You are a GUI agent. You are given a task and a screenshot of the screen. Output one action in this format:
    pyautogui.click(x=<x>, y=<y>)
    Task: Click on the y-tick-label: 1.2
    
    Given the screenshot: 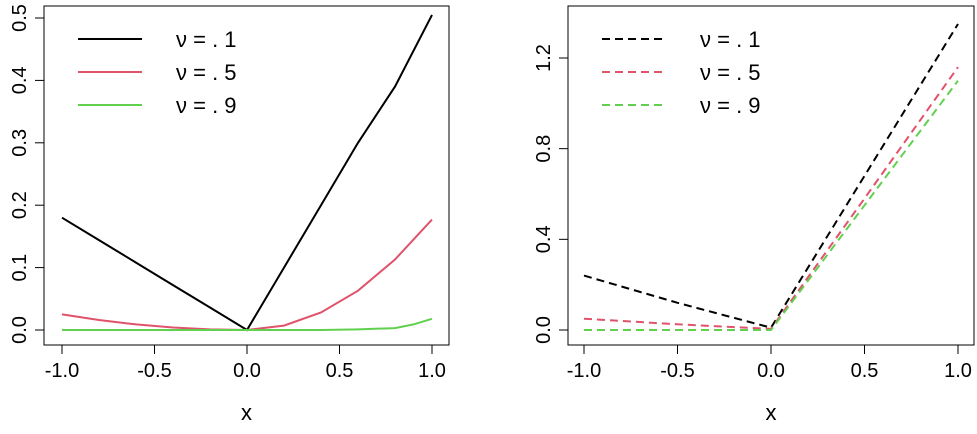 What is the action you would take?
    pyautogui.click(x=544, y=58)
    